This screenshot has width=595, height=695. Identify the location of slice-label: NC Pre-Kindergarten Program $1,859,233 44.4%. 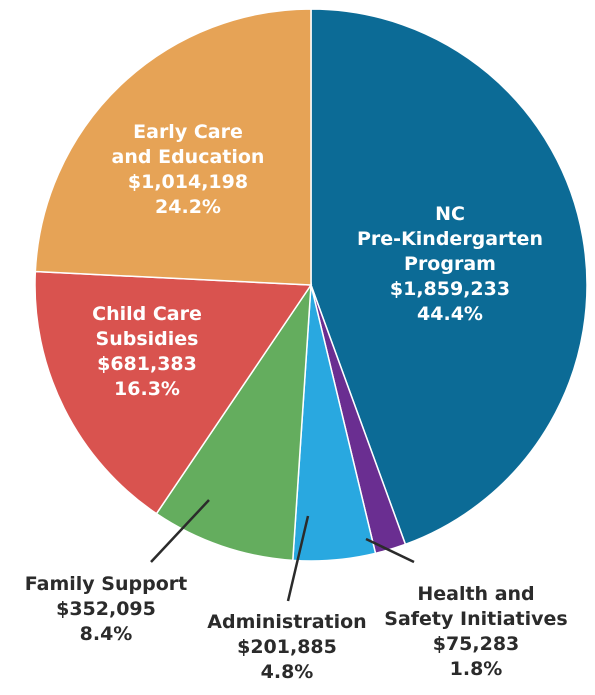
(450, 264).